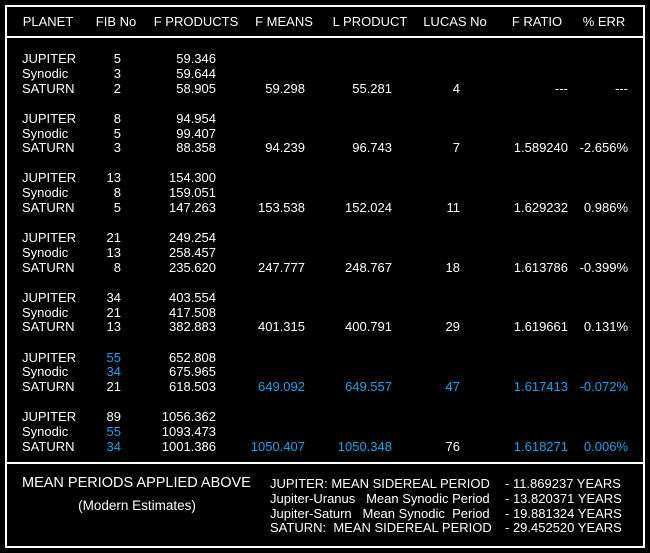 This screenshot has height=553, width=650. Describe the element at coordinates (540, 267) in the screenshot. I see `ratio-cell: 1.613786` at that location.